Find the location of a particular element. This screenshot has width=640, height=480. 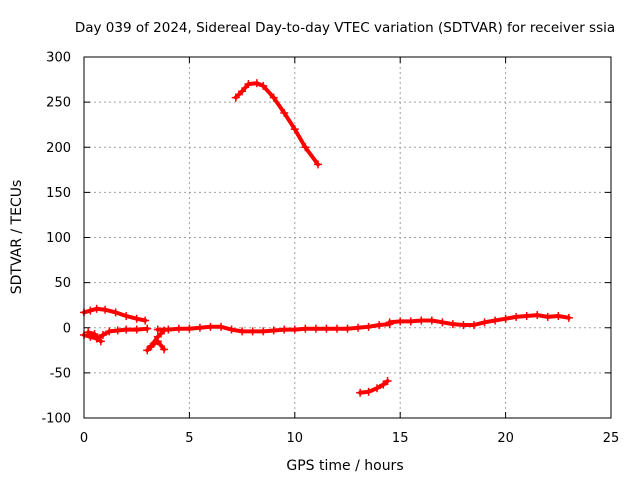

series-arc-7-line is located at coordinates (276, 124).